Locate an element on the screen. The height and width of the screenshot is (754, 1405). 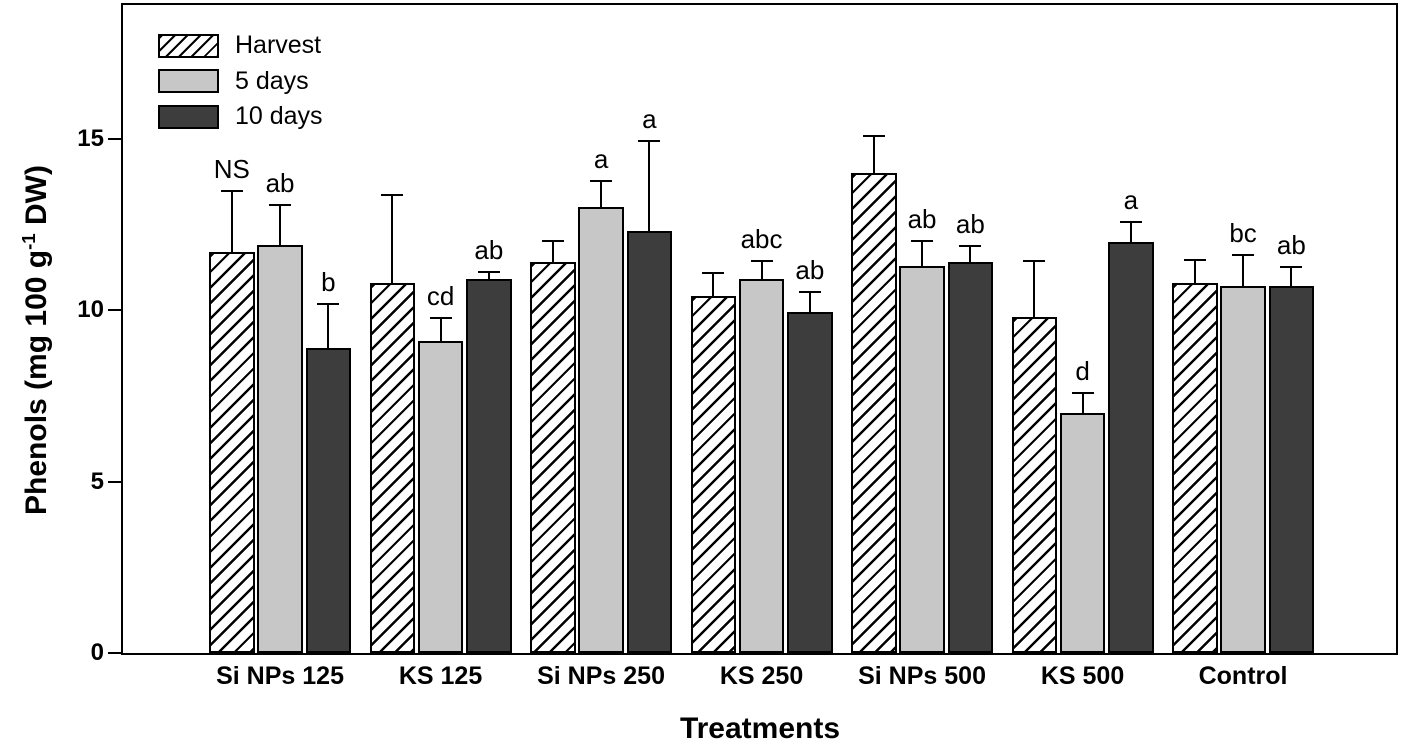
significance-label: bc is located at coordinates (1243, 232).